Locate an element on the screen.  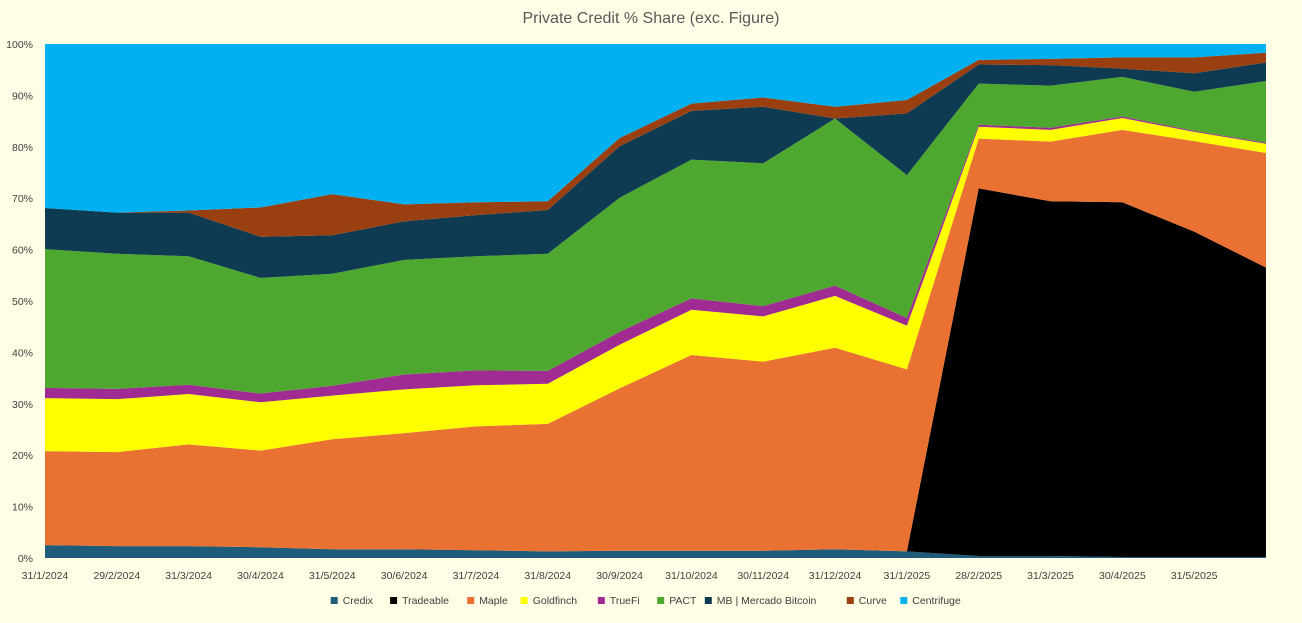
x-tick-label: 31/8/2024 is located at coordinates (547, 576).